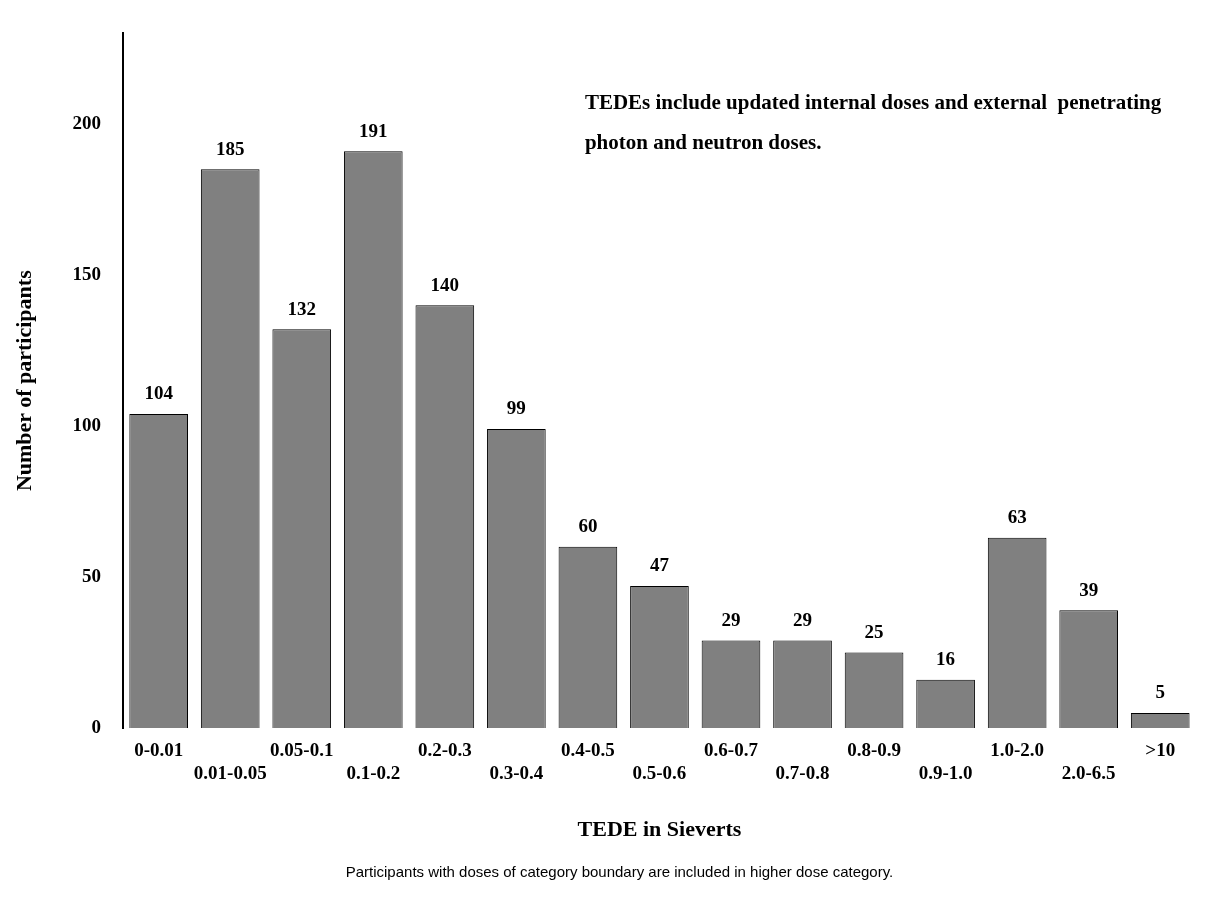 This screenshot has width=1214, height=898. I want to click on text: Participants with doses of category boundary are included in higher dose category., so click(619, 872).